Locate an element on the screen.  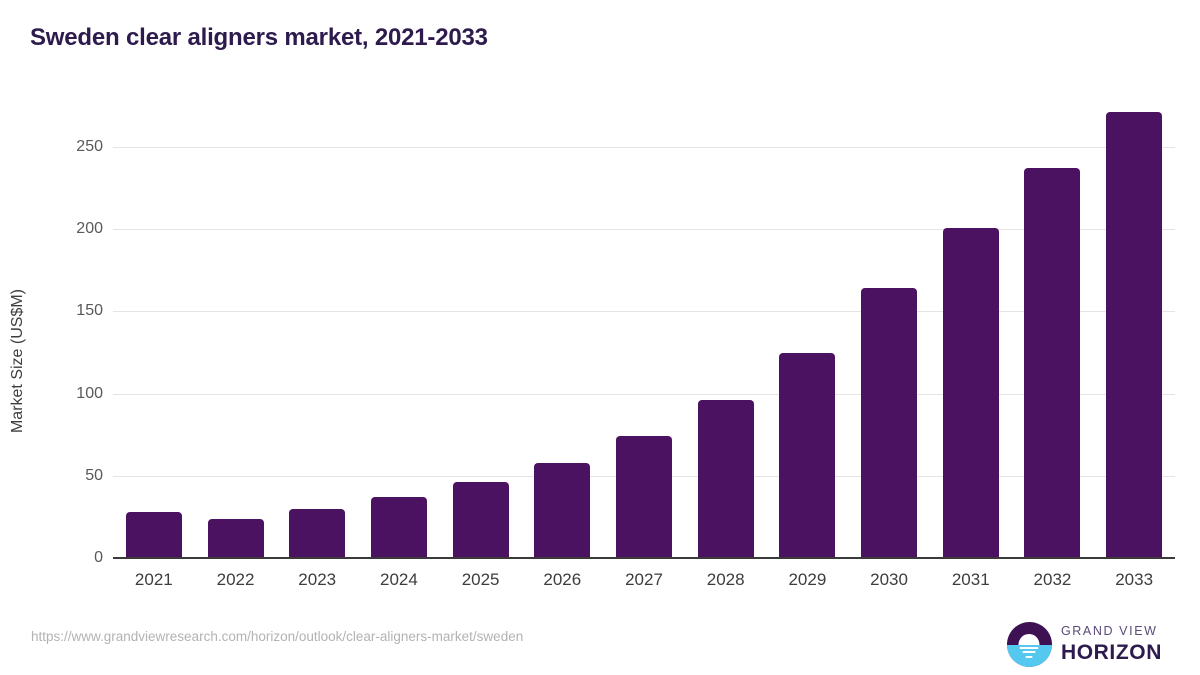
y-tick-label: 200 is located at coordinates (89, 229).